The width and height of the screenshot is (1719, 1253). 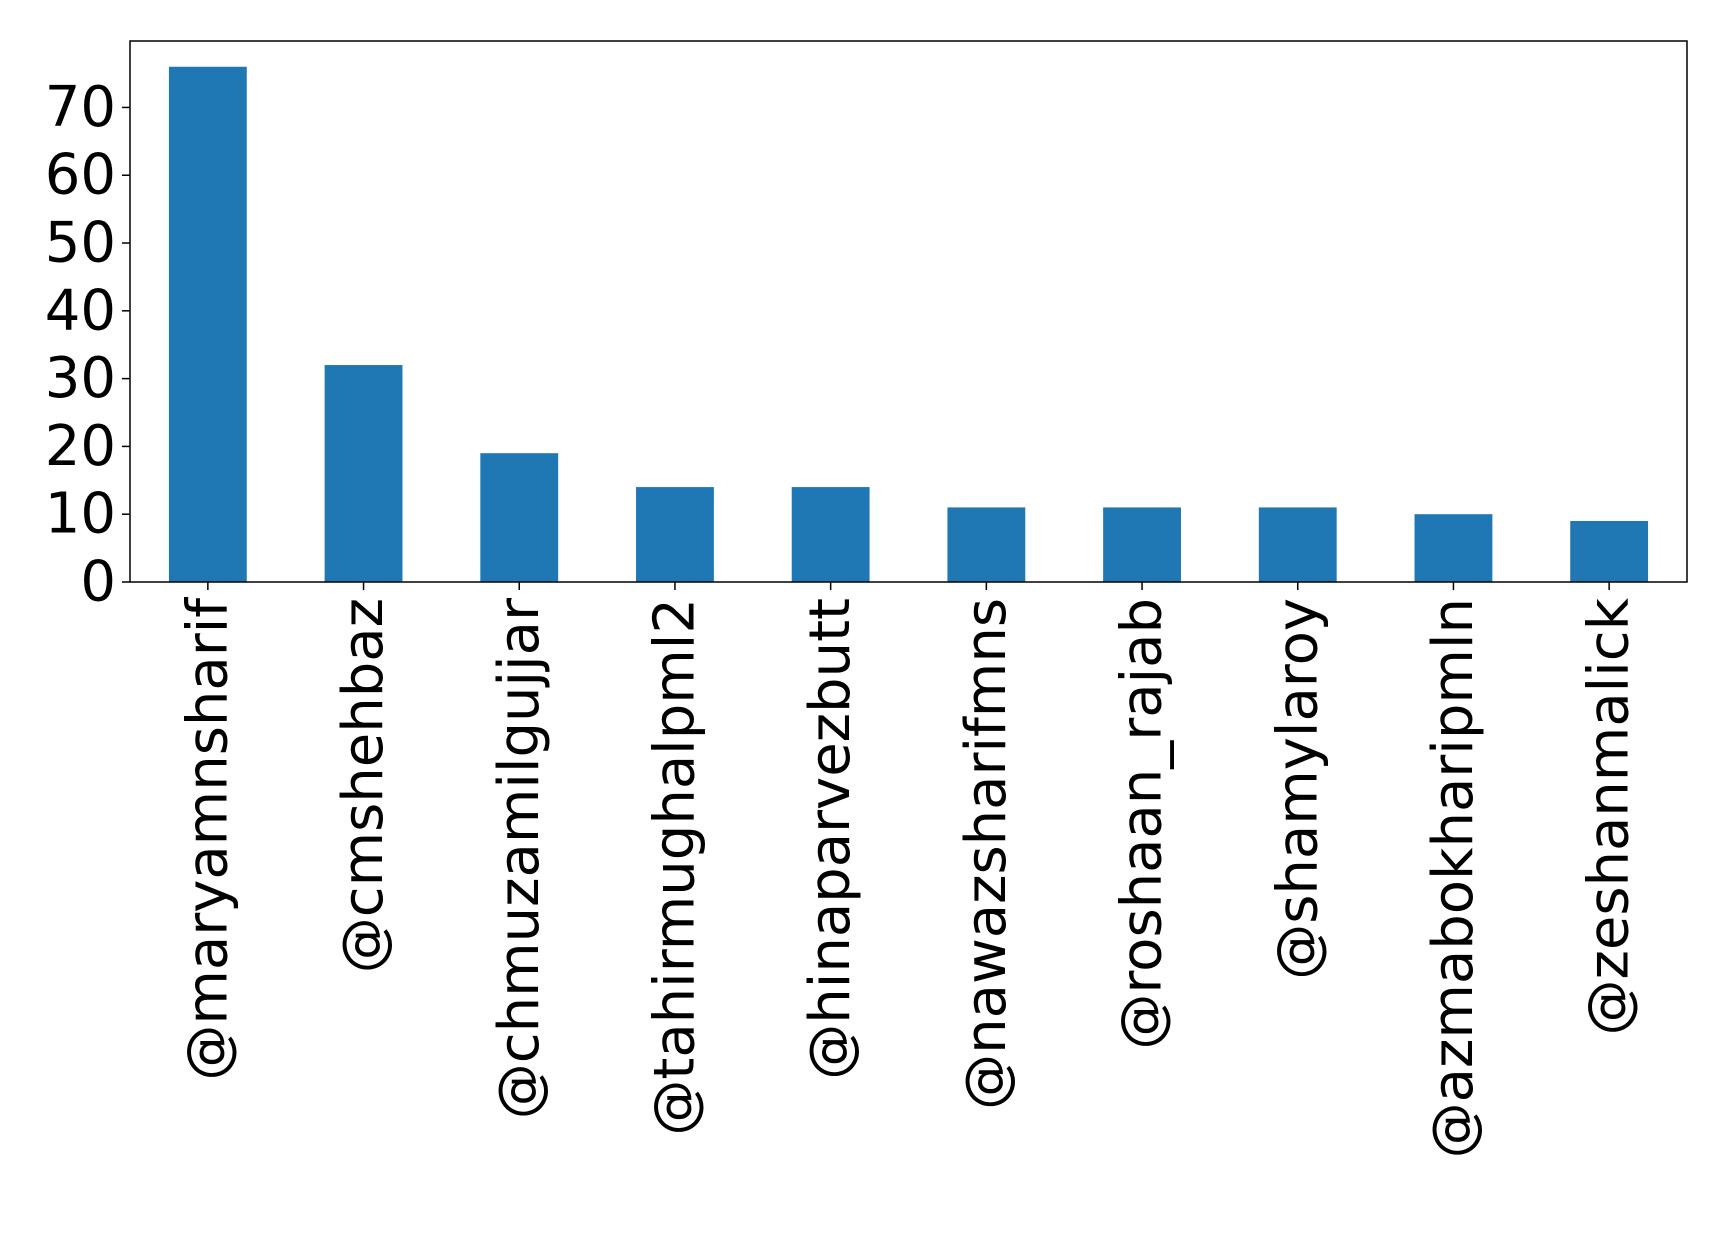 What do you see at coordinates (1142, 824) in the screenshot?
I see `x-tick-label: @roshaan_rajab` at bounding box center [1142, 824].